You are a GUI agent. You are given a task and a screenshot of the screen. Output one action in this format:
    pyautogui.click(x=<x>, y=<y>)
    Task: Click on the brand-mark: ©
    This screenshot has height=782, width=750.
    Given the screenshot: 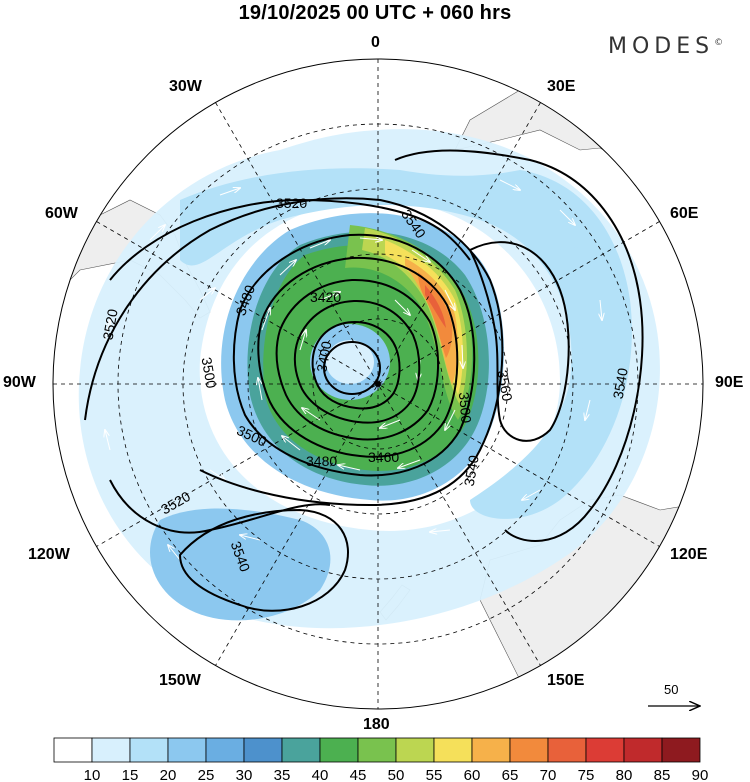 What is the action you would take?
    pyautogui.click(x=719, y=43)
    